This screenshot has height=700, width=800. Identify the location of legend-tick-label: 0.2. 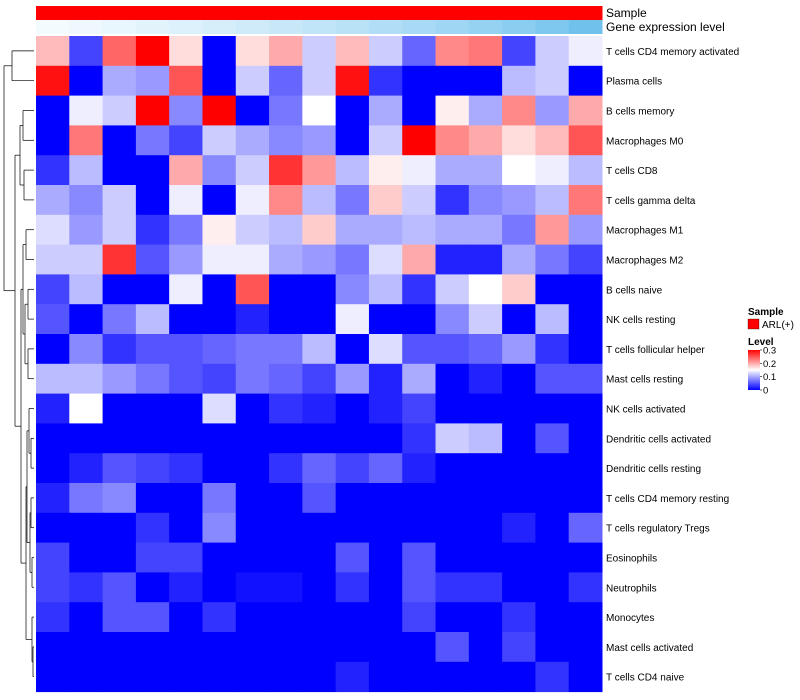
(769, 364).